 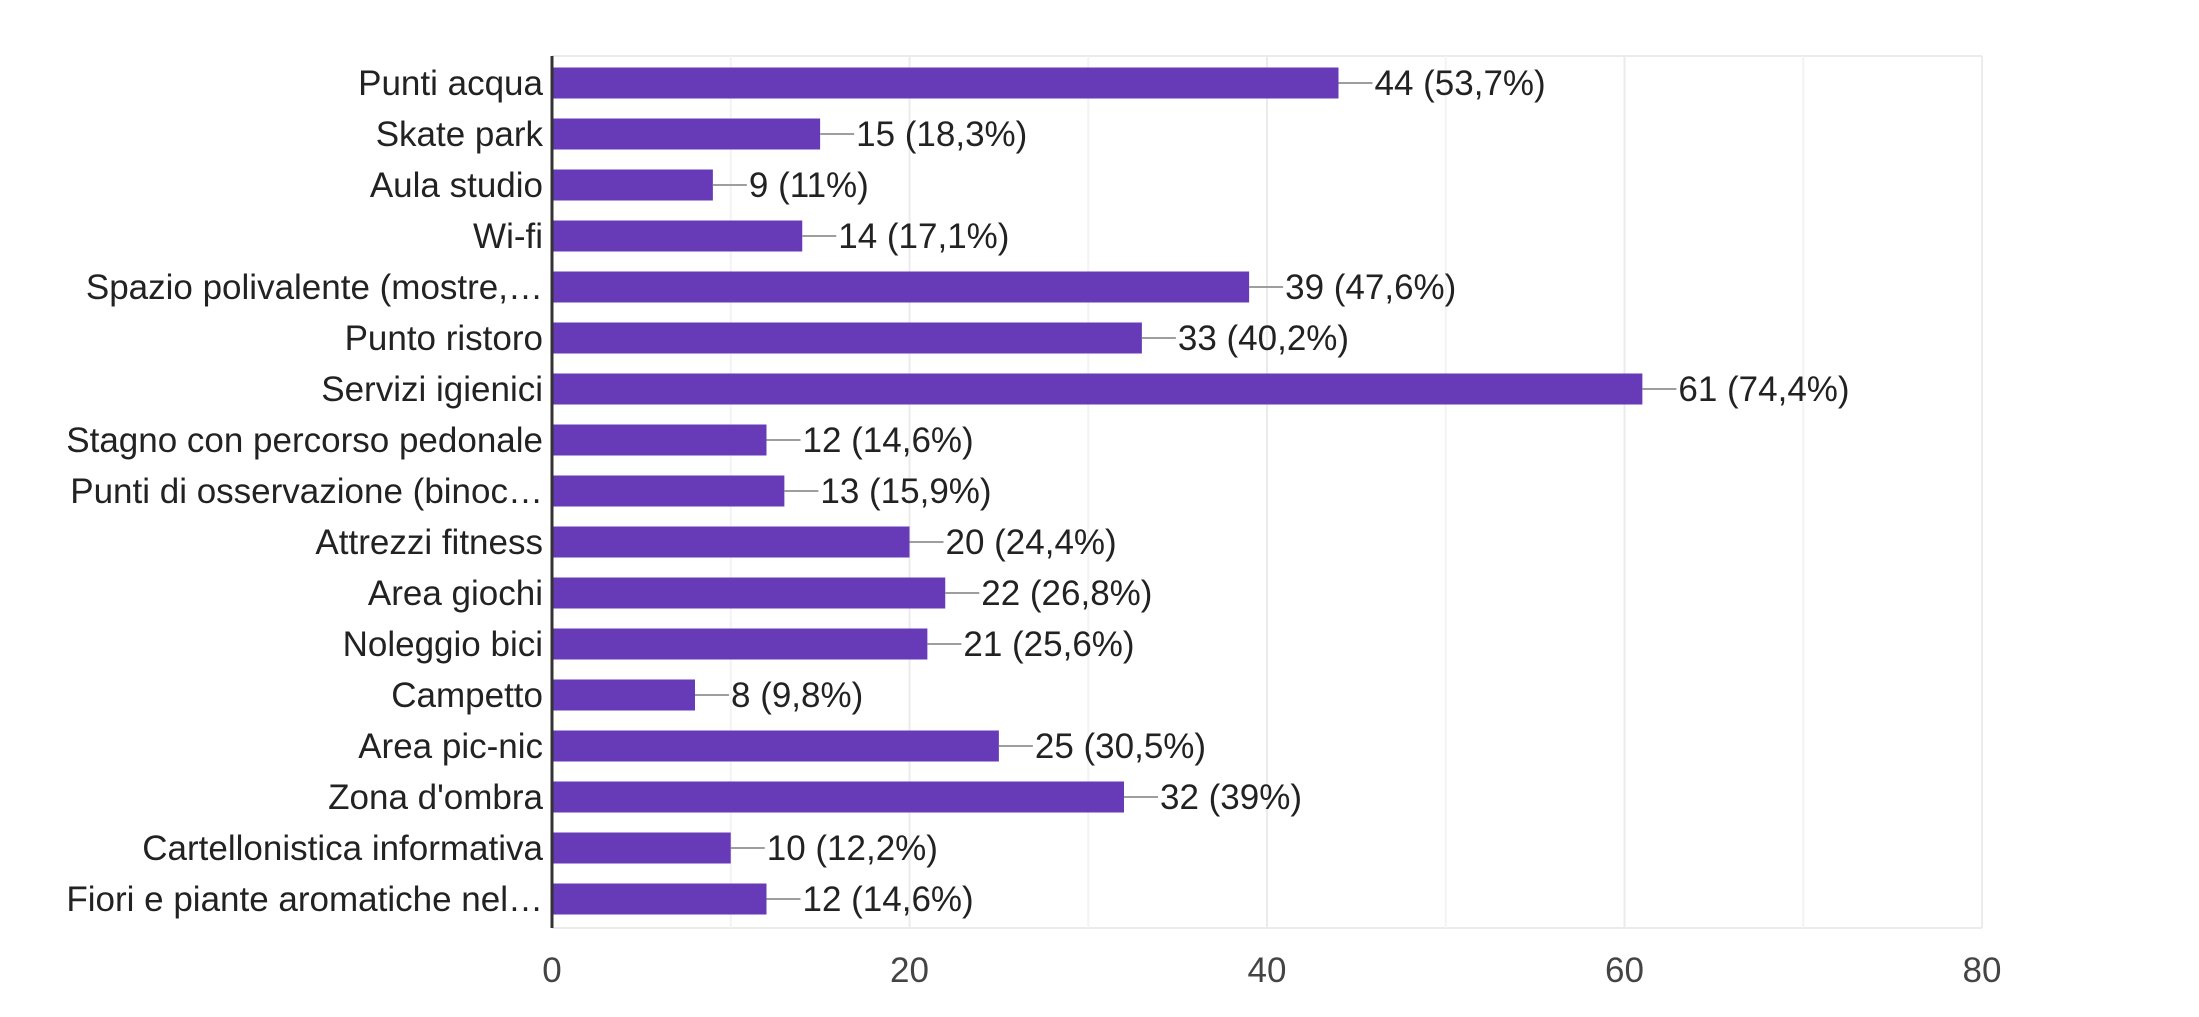 I want to click on x-tick-label: 20, so click(x=909, y=970).